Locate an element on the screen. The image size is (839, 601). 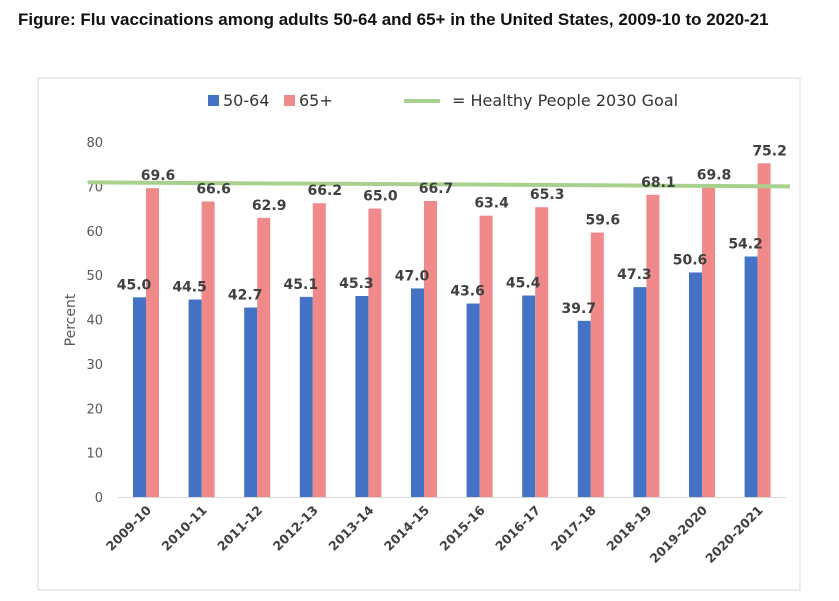
bar-65plus-2020-2021 is located at coordinates (764, 330).